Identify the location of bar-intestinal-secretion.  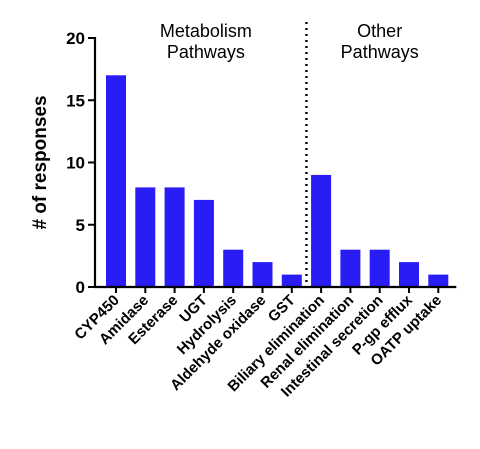
(379, 268).